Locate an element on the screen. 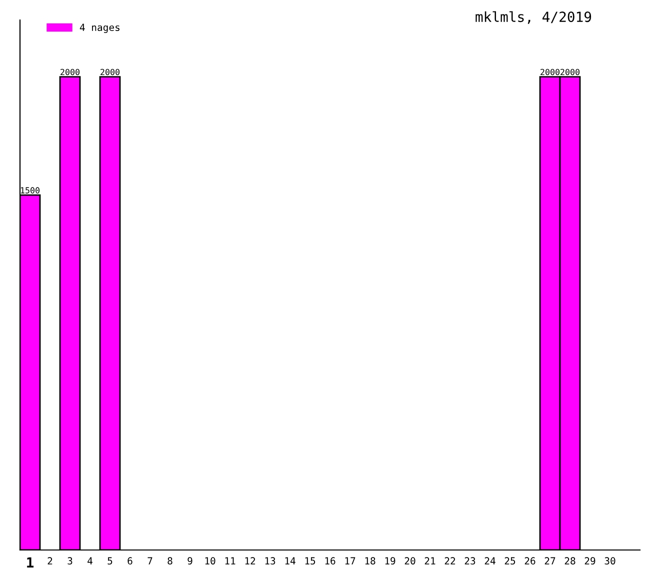 The image size is (660, 580). x-tick-label: 19 is located at coordinates (390, 561).